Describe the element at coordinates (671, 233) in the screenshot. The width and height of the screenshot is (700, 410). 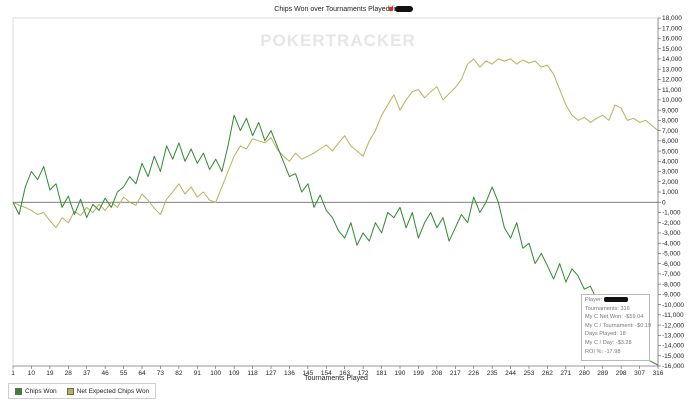
I see `y-tick-label: -3,000` at that location.